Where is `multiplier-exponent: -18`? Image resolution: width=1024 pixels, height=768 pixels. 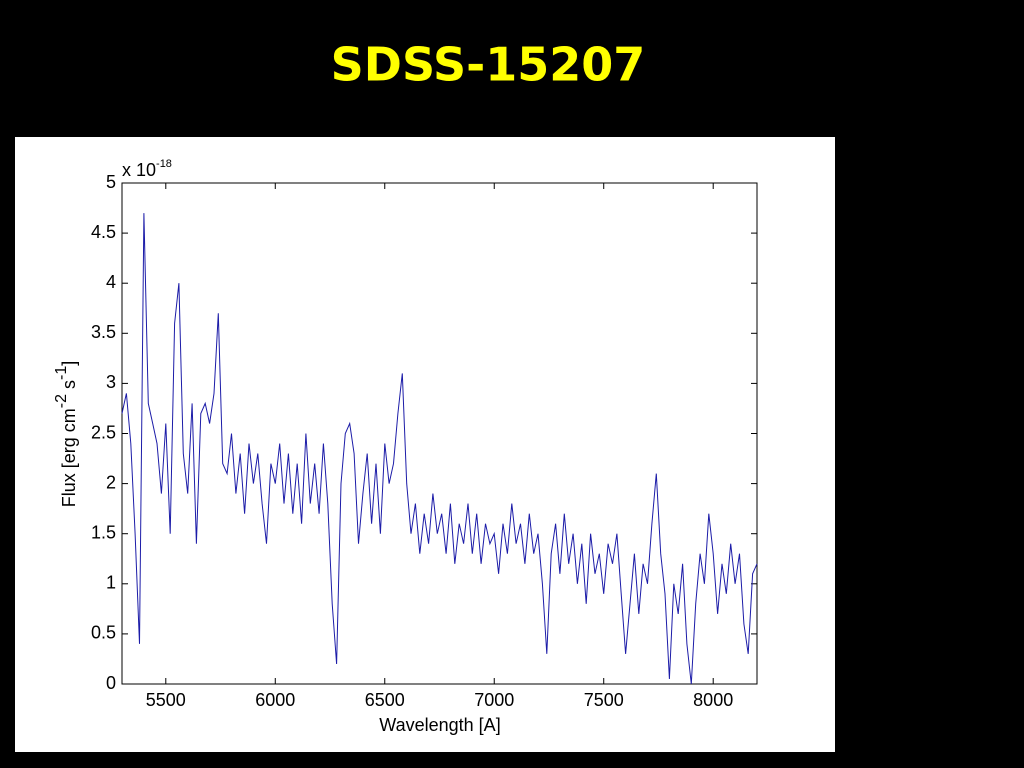 multiplier-exponent: -18 is located at coordinates (164, 164).